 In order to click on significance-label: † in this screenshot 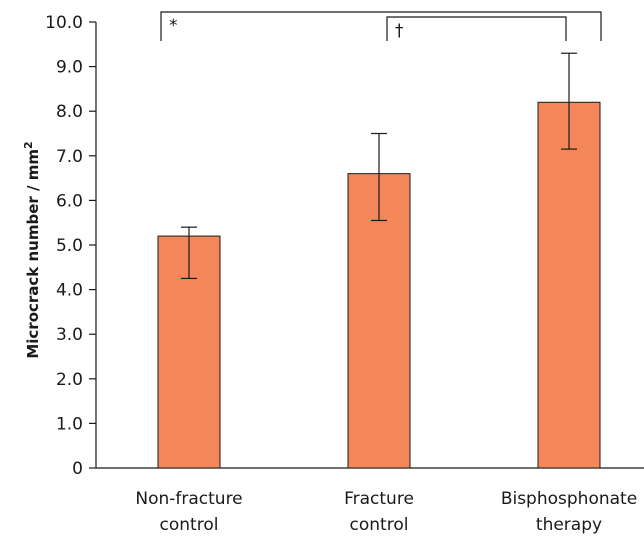, I will do `click(399, 31)`.